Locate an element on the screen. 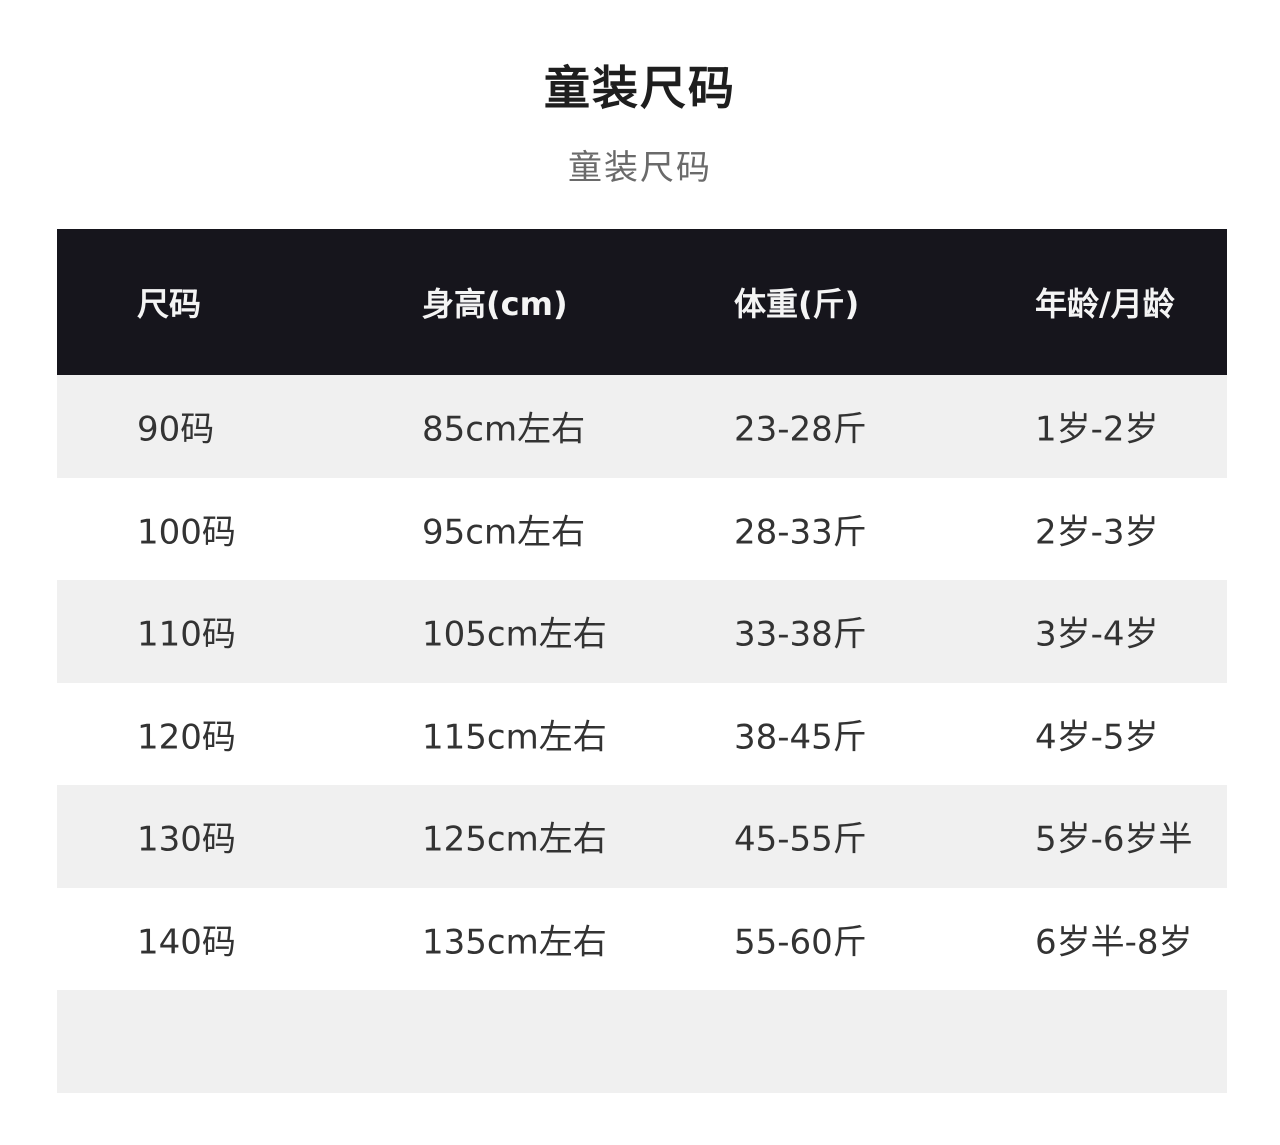 This screenshot has height=1145, width=1280. cell-height: 95cm左右 is located at coordinates (504, 532).